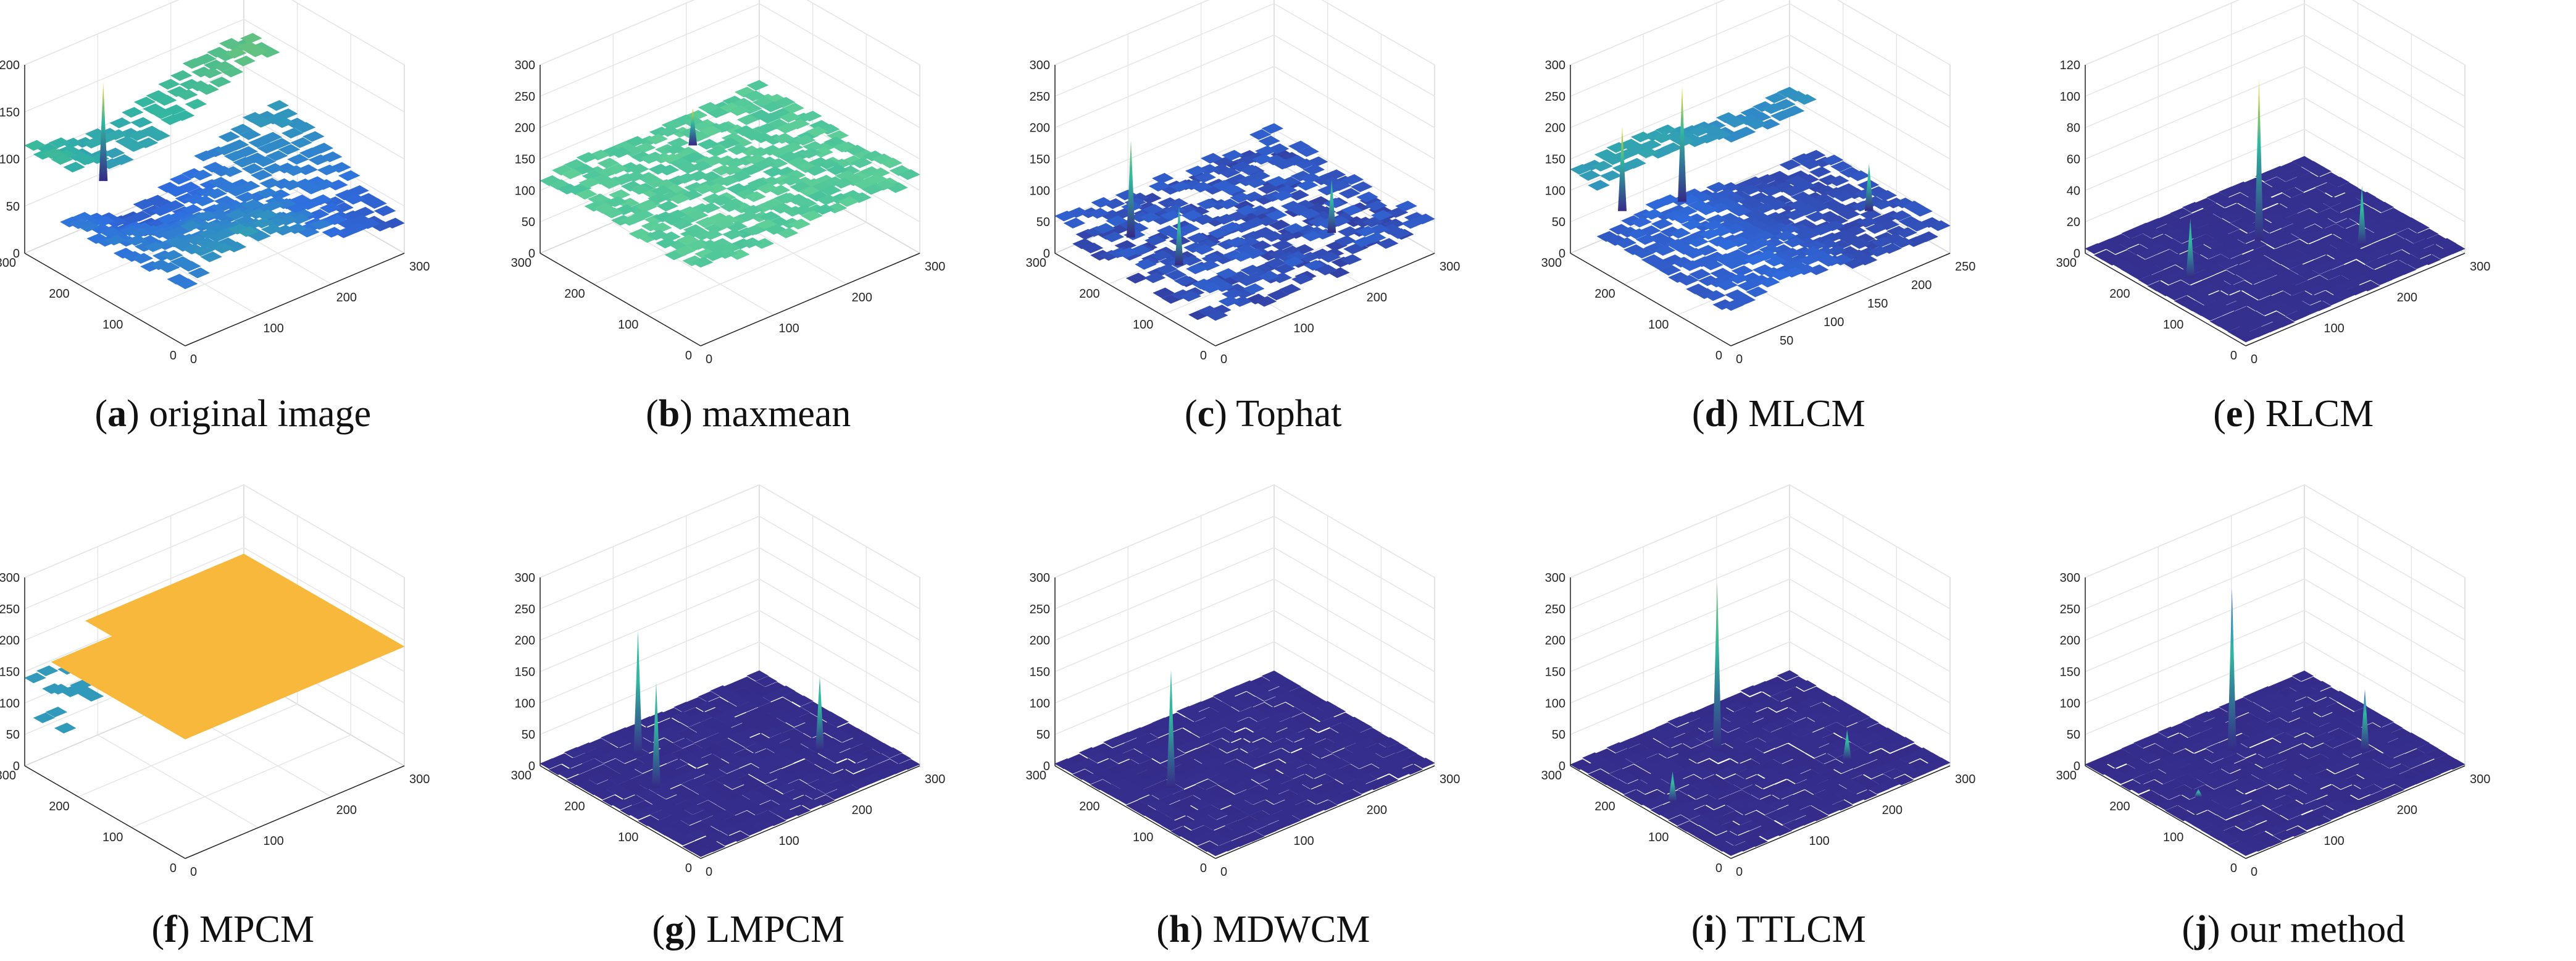  Describe the element at coordinates (2308, 414) in the screenshot. I see `caption-text: ) RLCM` at that location.